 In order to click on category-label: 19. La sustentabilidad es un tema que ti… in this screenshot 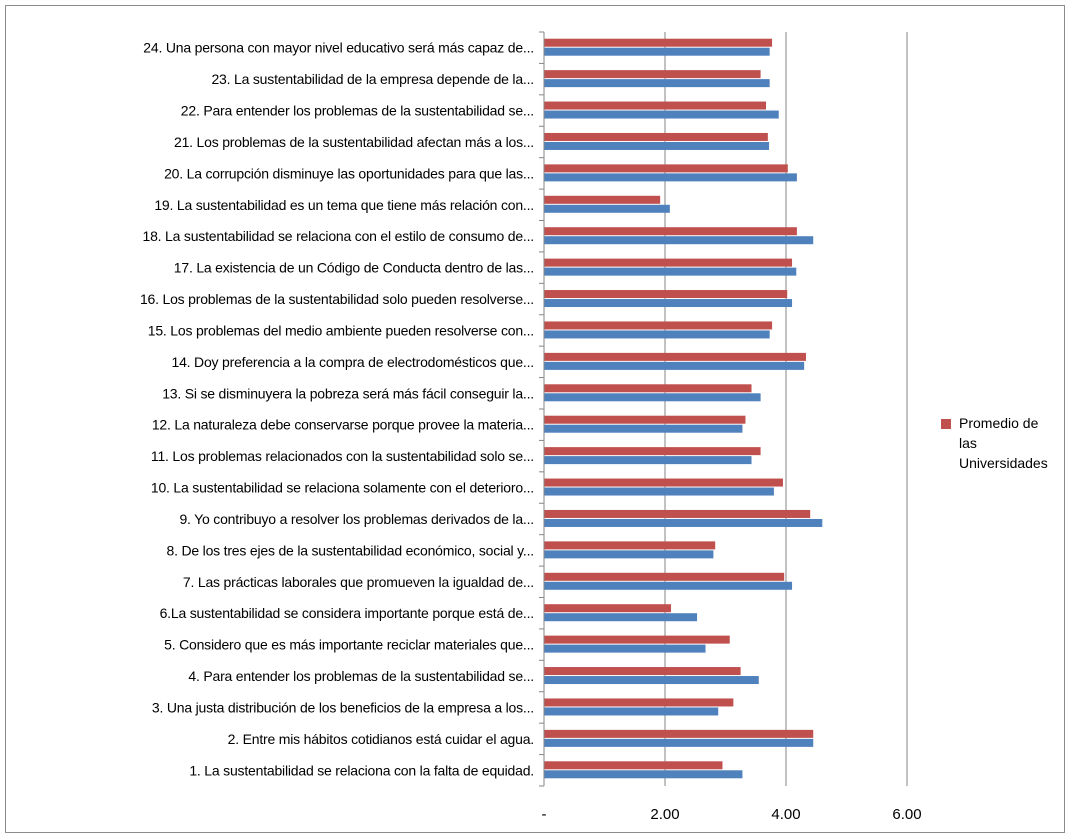, I will do `click(344, 205)`.